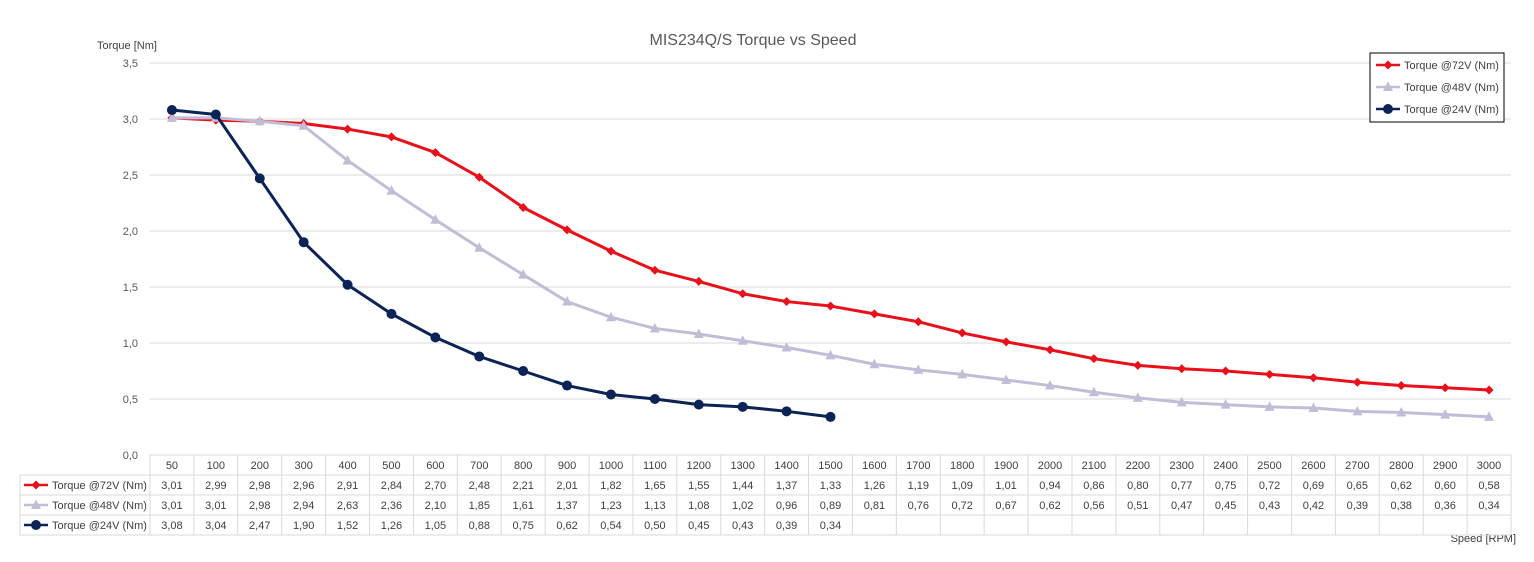 The image size is (1534, 562). Describe the element at coordinates (36, 525) in the screenshot. I see `table-legend-marker` at that location.